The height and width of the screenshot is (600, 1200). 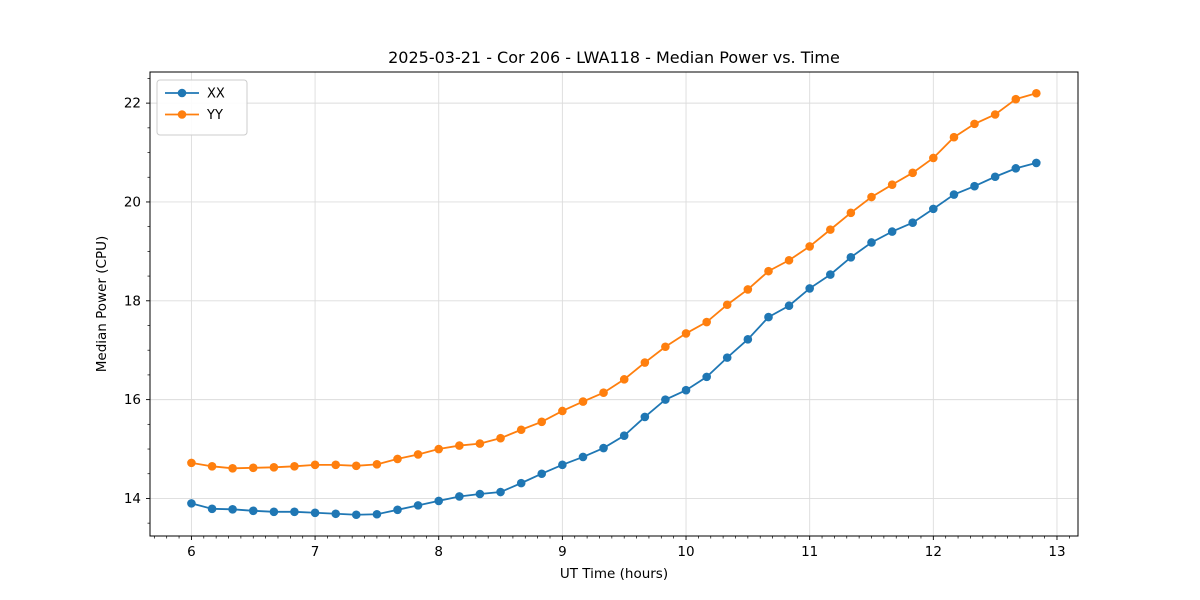 I want to click on x-tick-label: 9, so click(x=562, y=552).